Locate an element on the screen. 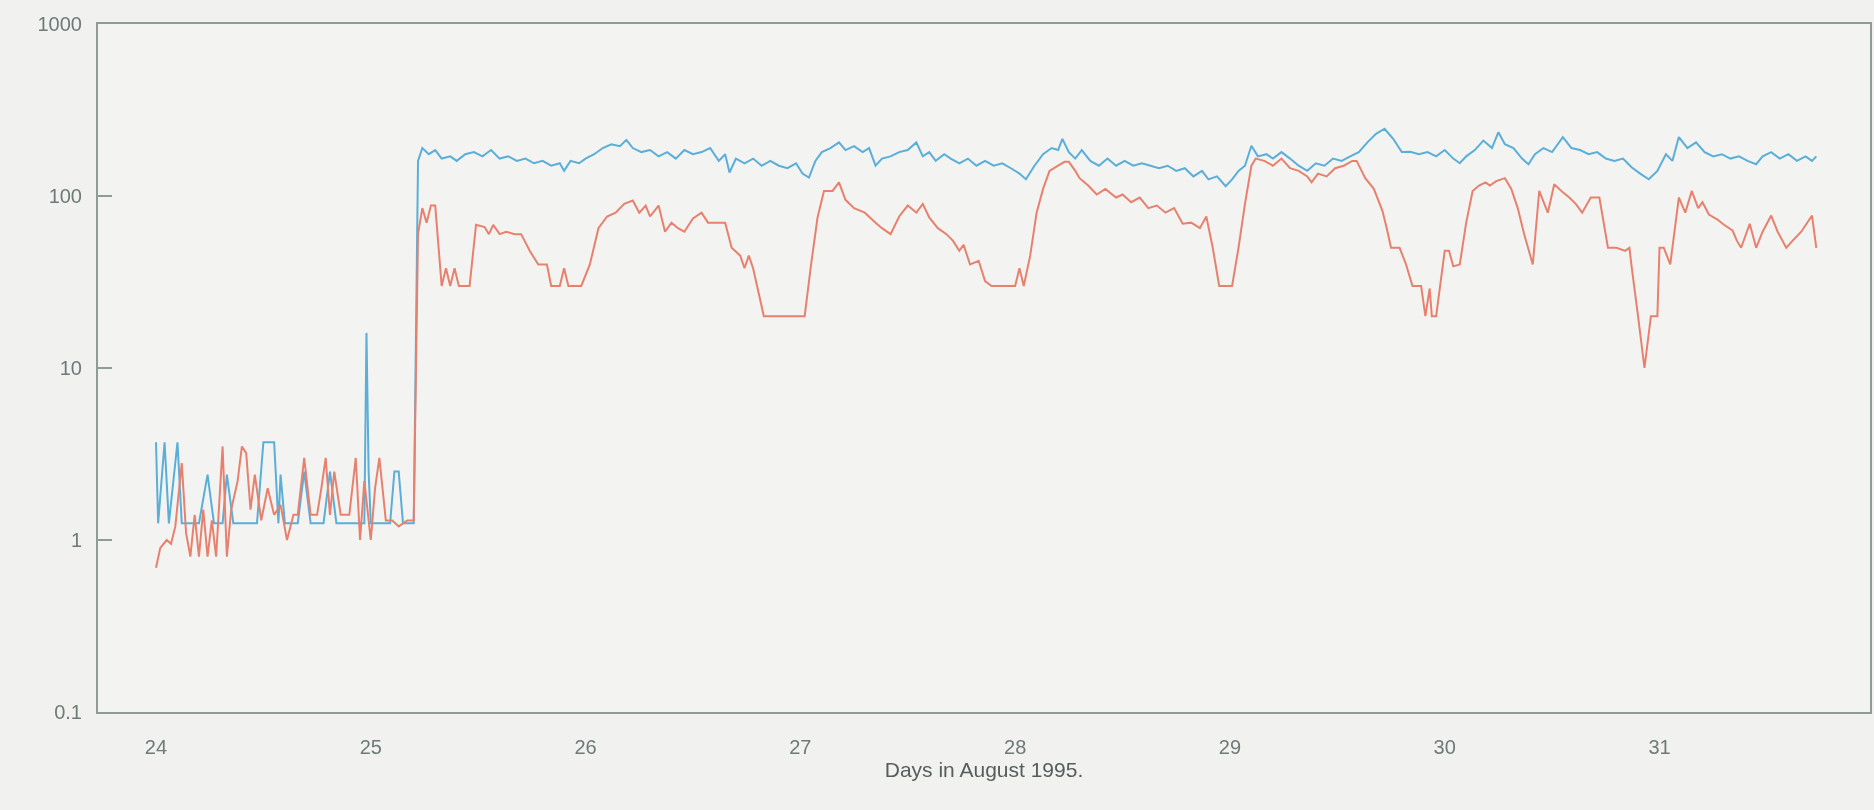 This screenshot has width=1874, height=810. x-tick-label: 25 is located at coordinates (370, 747).